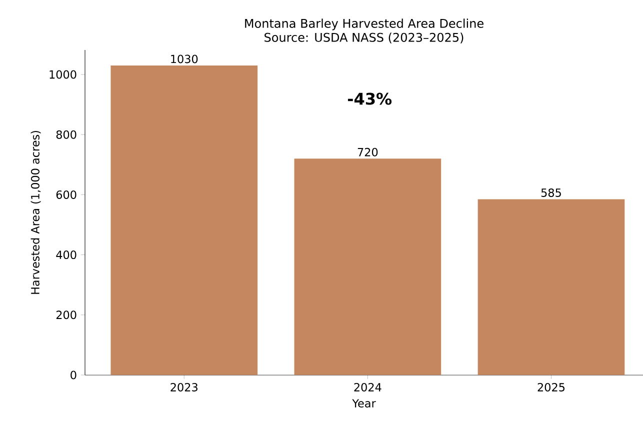 The height and width of the screenshot is (422, 643). I want to click on annotation: -43%, so click(370, 98).